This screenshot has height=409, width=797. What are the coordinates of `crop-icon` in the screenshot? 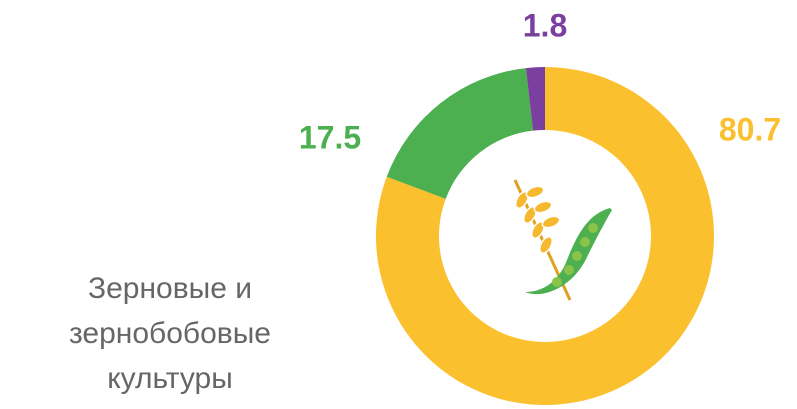 It's located at (562, 240).